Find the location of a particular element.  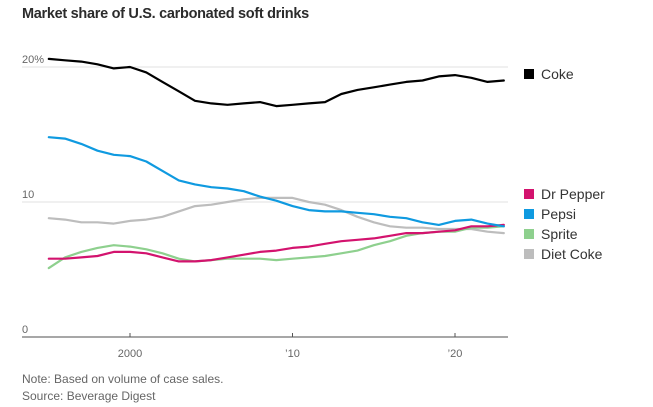

x-tick-label: 2000 is located at coordinates (130, 354).